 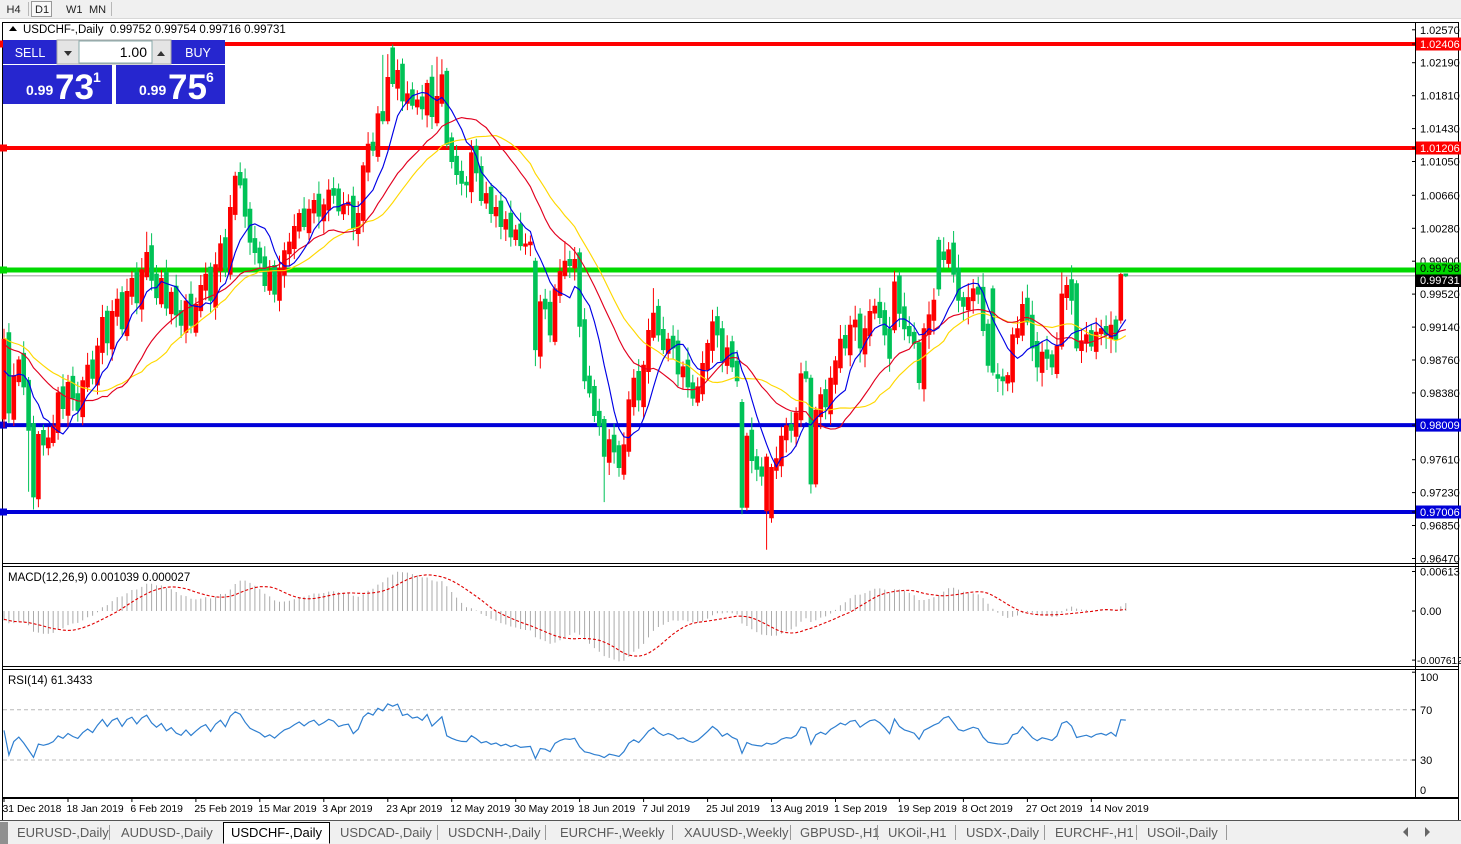 I want to click on svg-text: AUDUSD-,Daily, so click(x=167, y=832).